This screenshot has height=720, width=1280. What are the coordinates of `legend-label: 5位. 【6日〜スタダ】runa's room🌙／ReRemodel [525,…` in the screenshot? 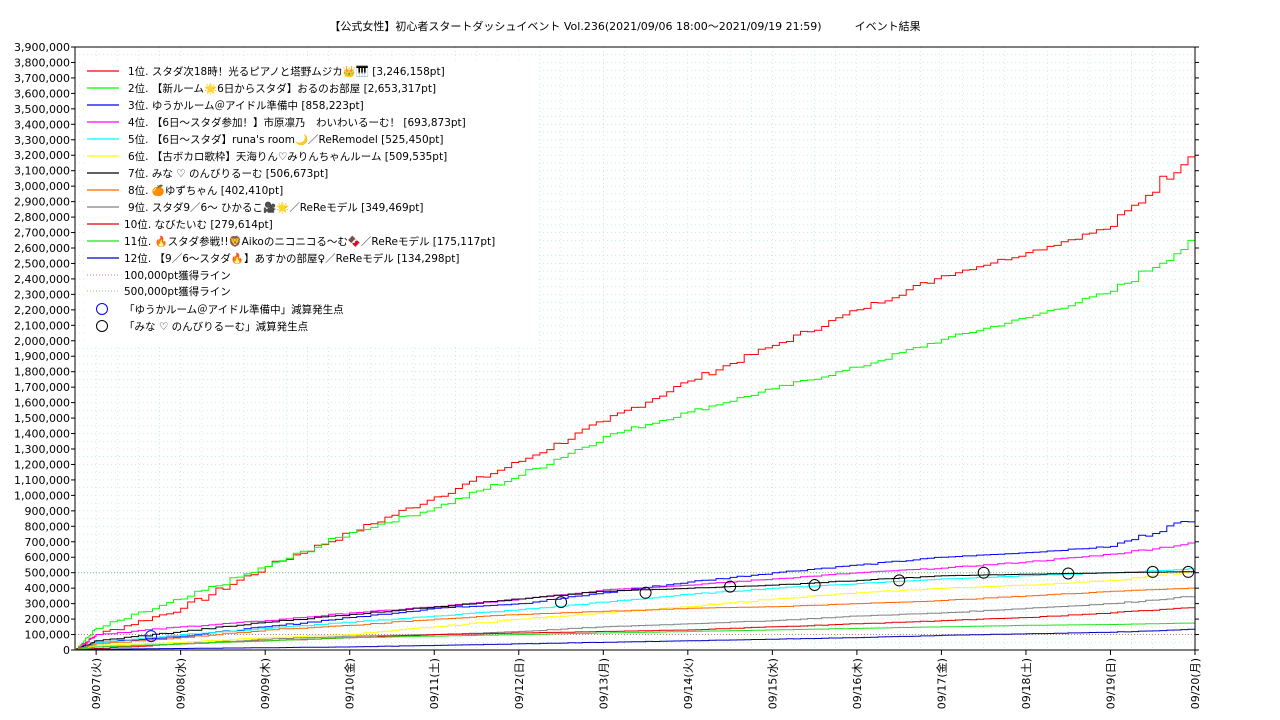 It's located at (286, 139).